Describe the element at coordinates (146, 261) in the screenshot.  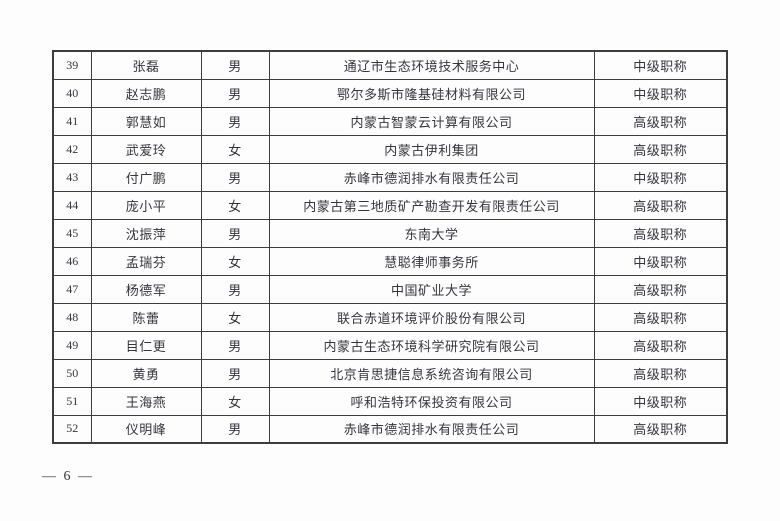
I see `cell-name: 孟瑞芬` at that location.